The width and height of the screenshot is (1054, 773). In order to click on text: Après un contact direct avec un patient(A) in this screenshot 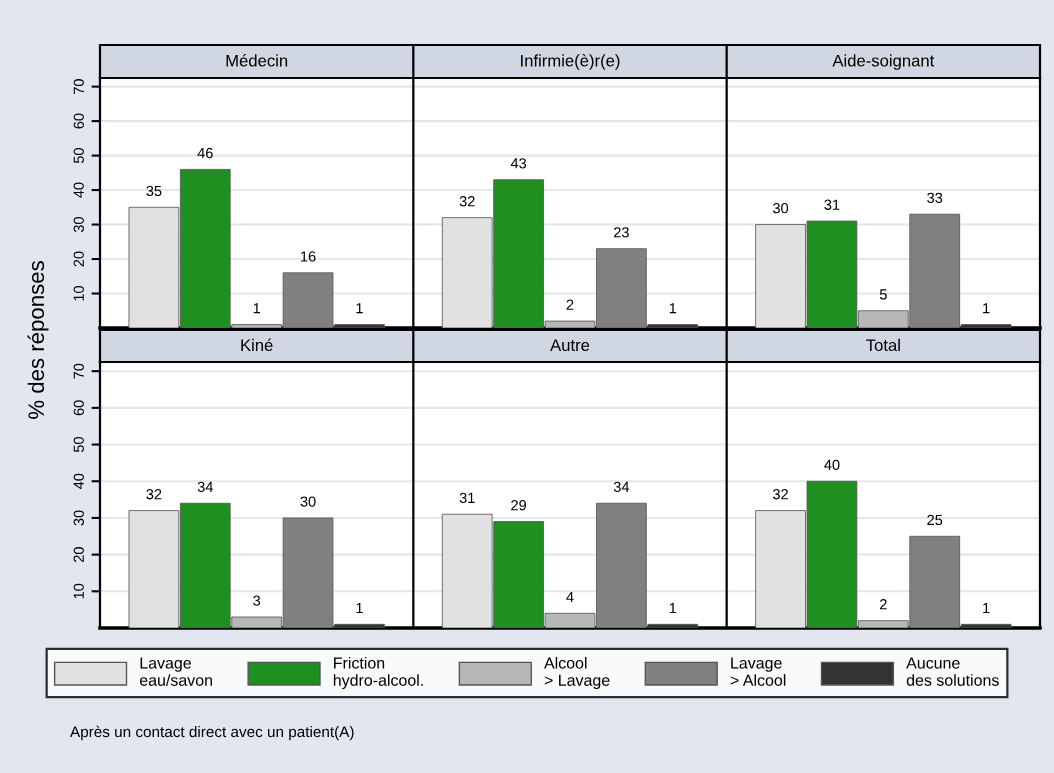, I will do `click(212, 733)`.